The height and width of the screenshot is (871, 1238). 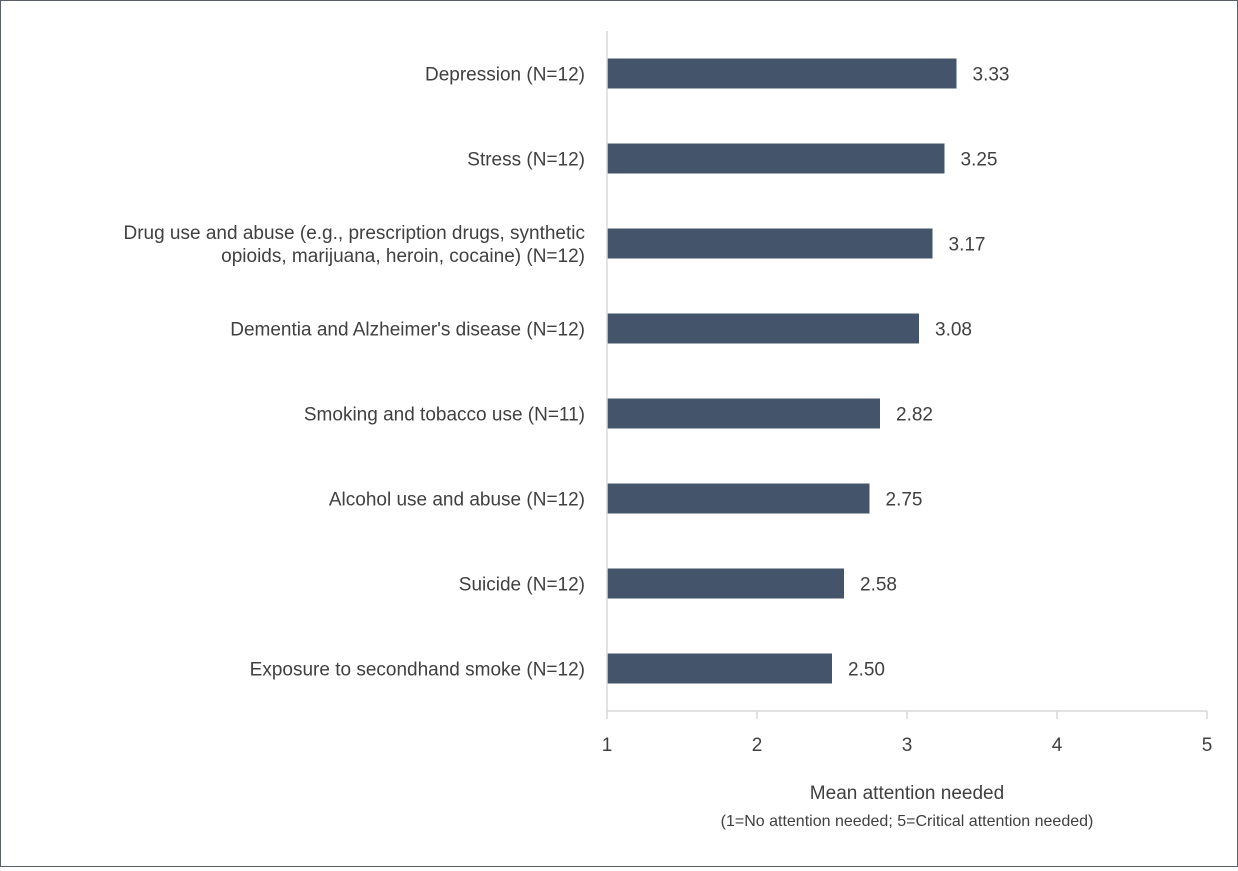 I want to click on data-label: 3.17, so click(x=967, y=245).